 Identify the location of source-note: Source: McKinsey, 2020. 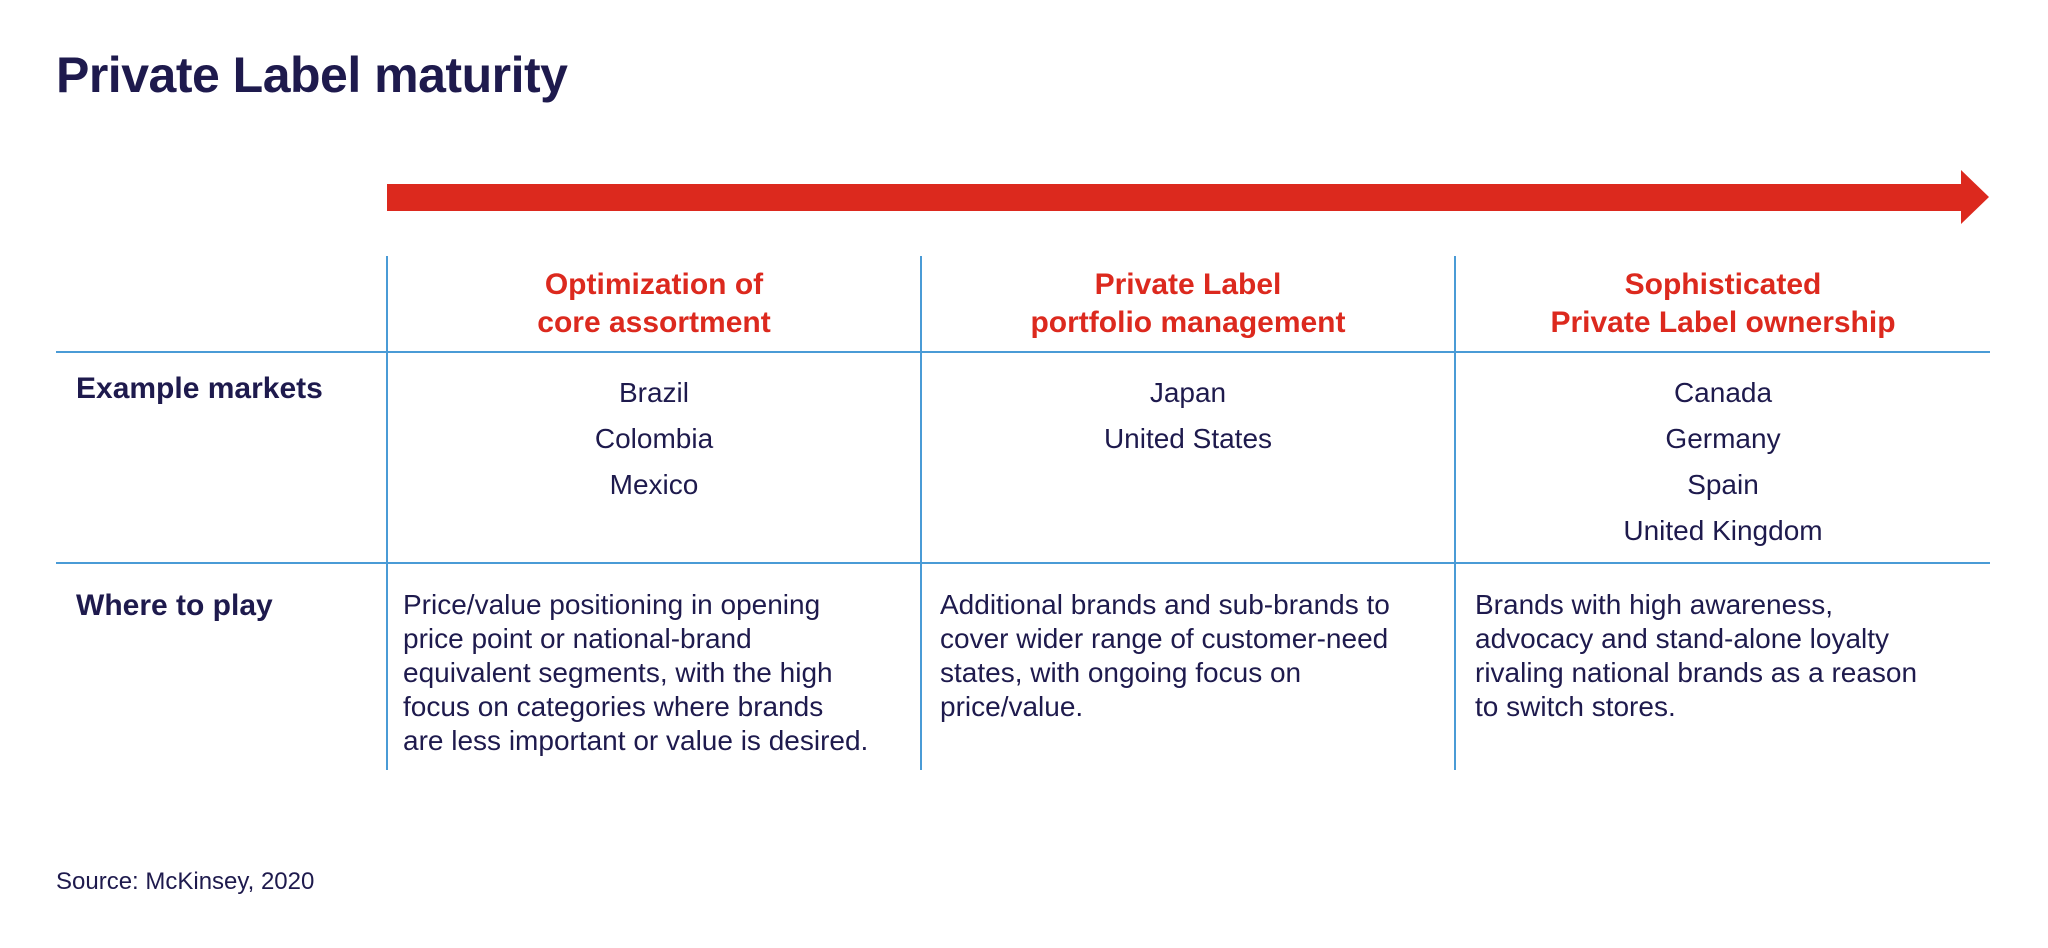
(185, 881).